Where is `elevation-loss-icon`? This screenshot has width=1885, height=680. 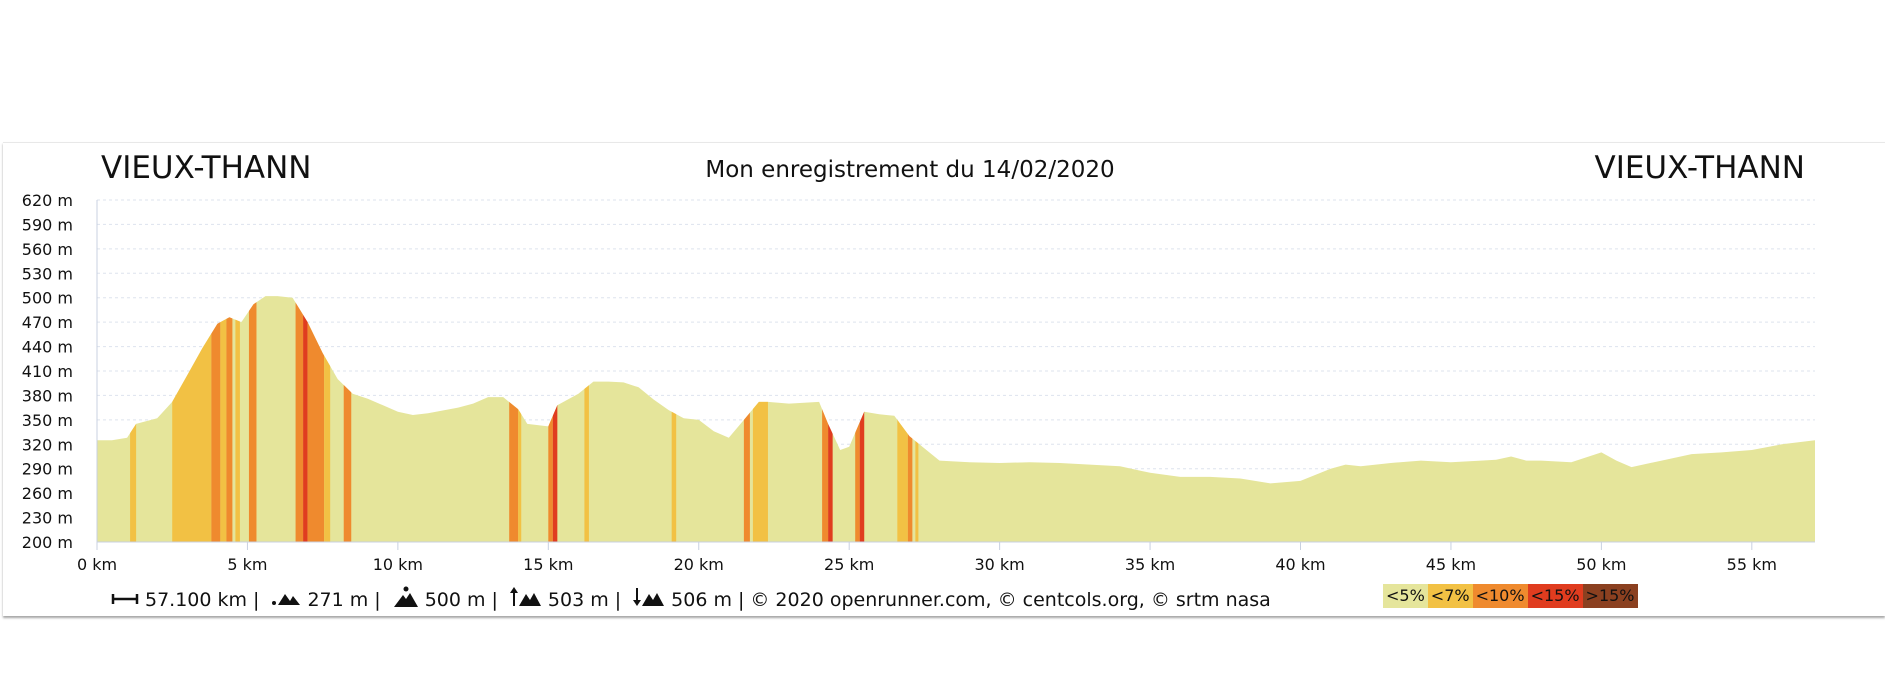 elevation-loss-icon is located at coordinates (649, 599).